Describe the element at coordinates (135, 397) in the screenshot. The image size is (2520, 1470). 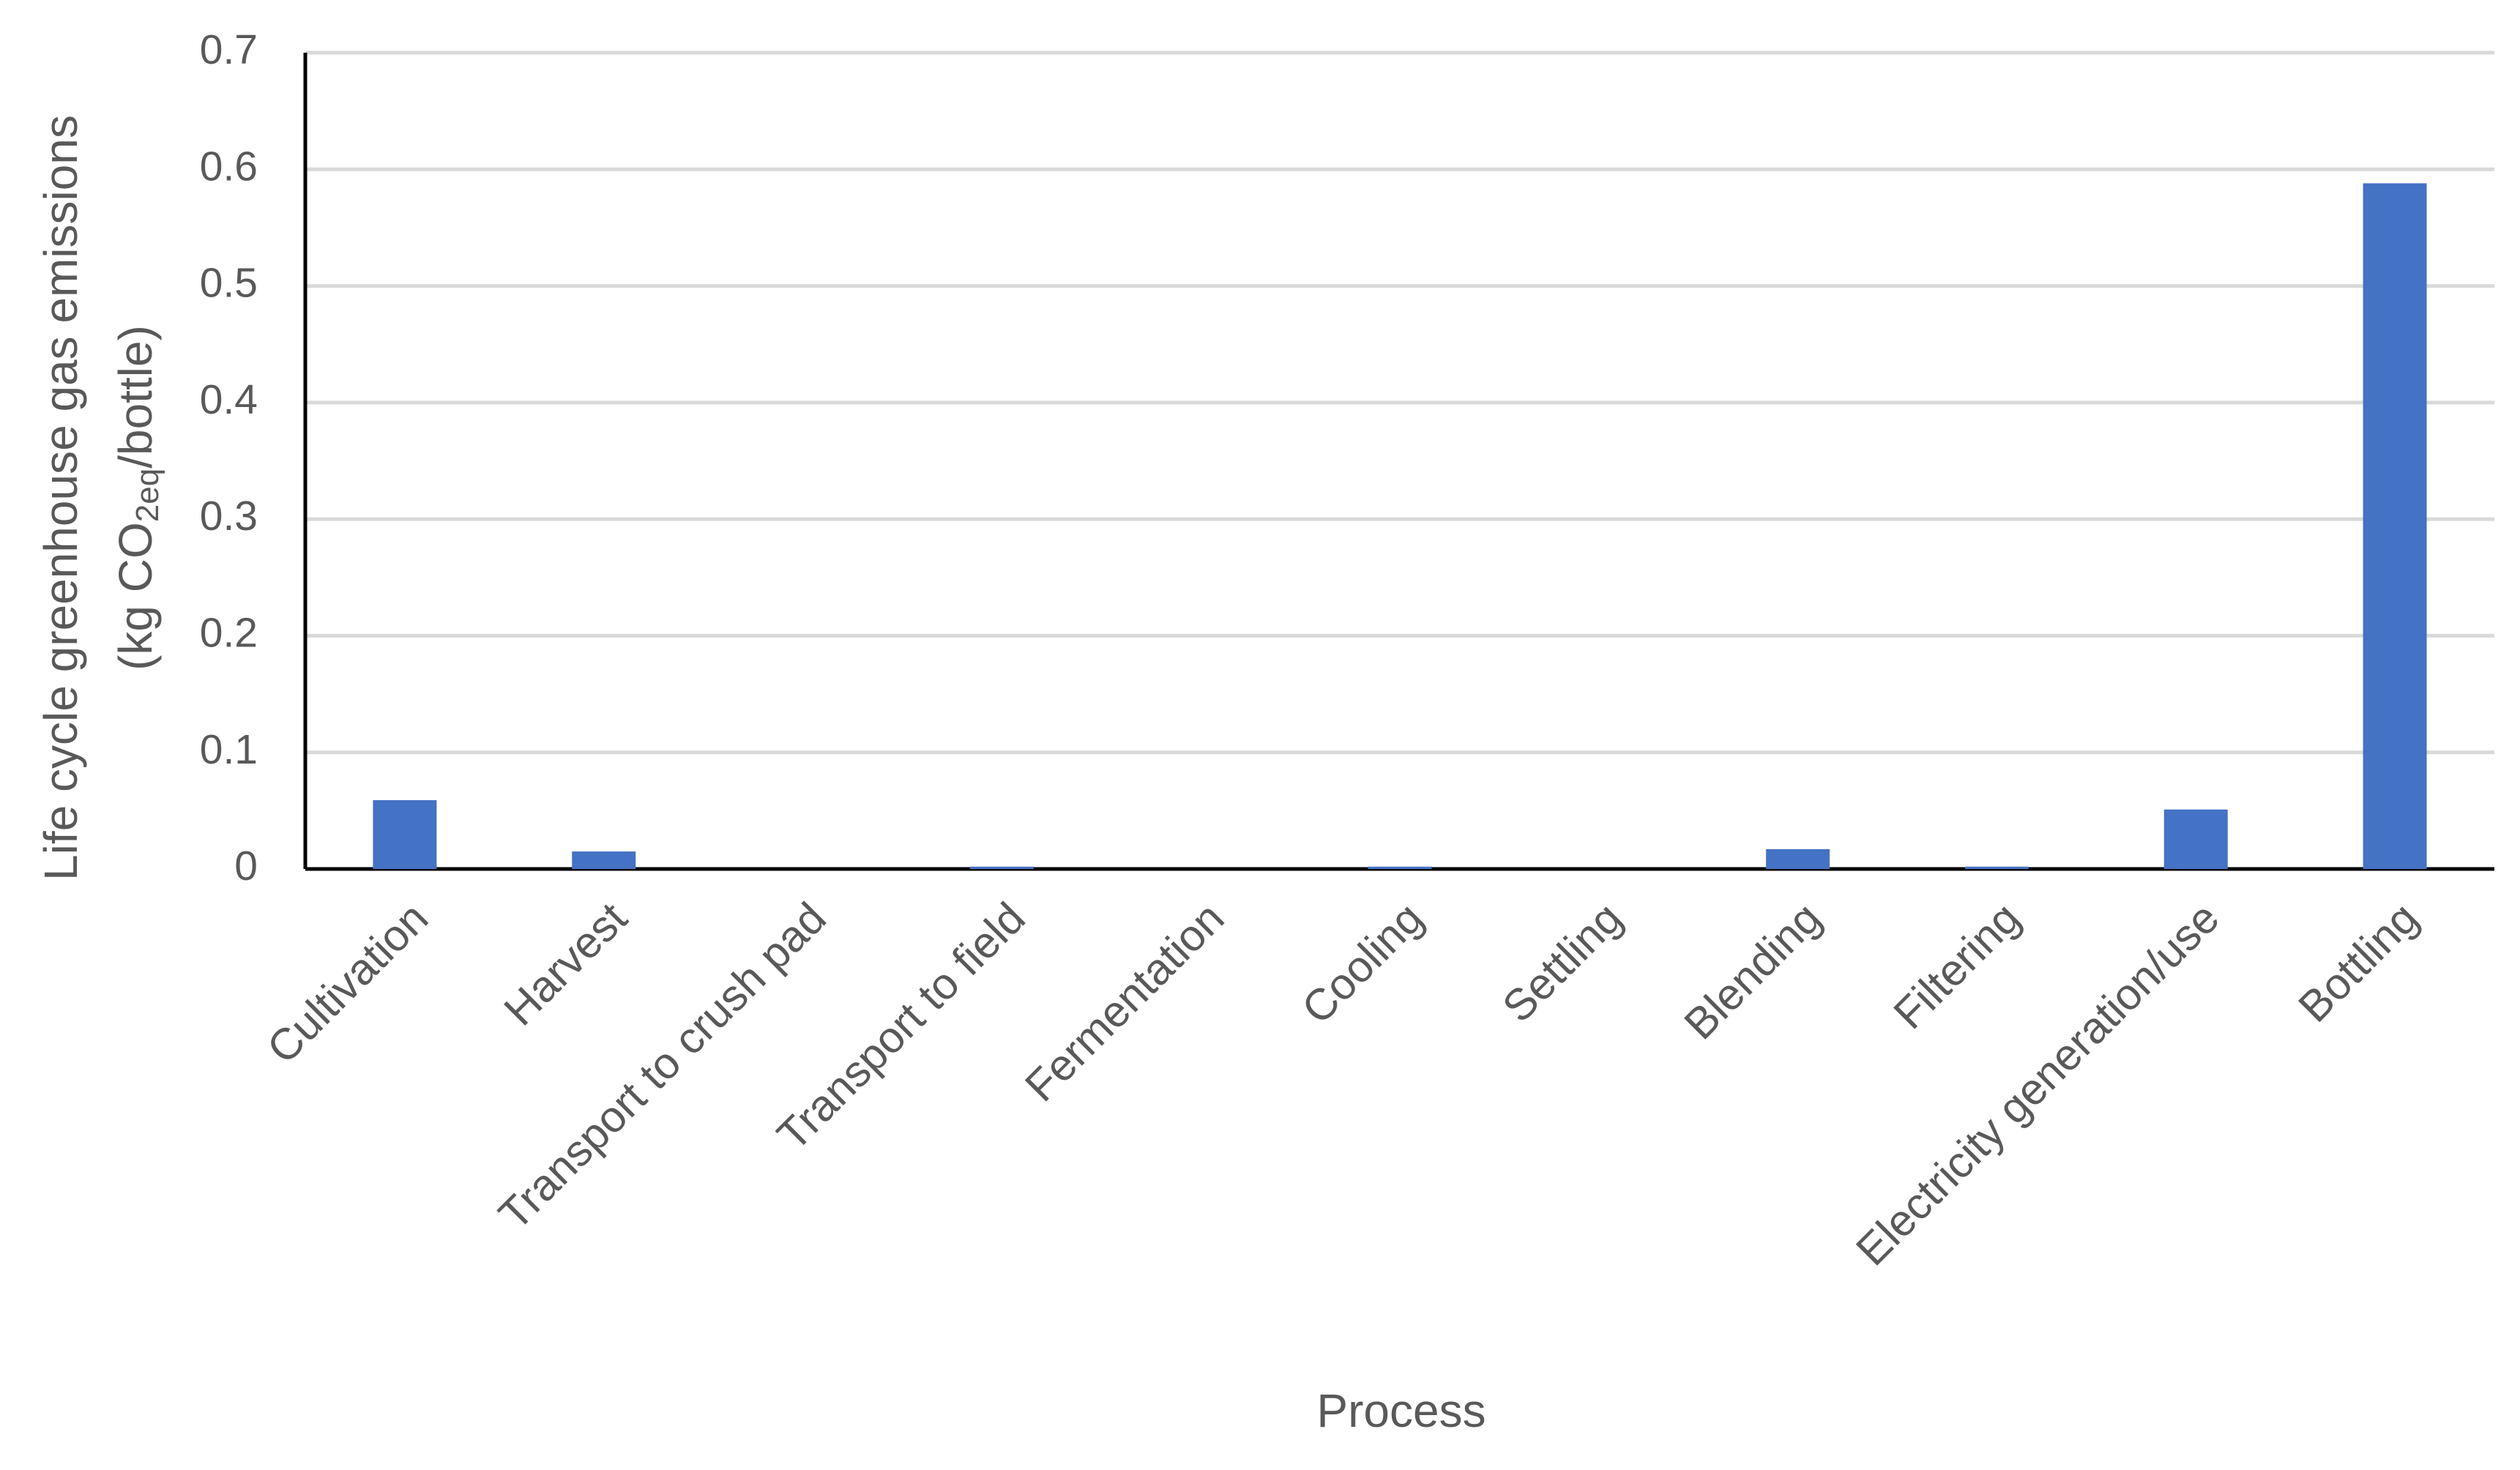
I see `y-unit-part: /bottle)` at that location.